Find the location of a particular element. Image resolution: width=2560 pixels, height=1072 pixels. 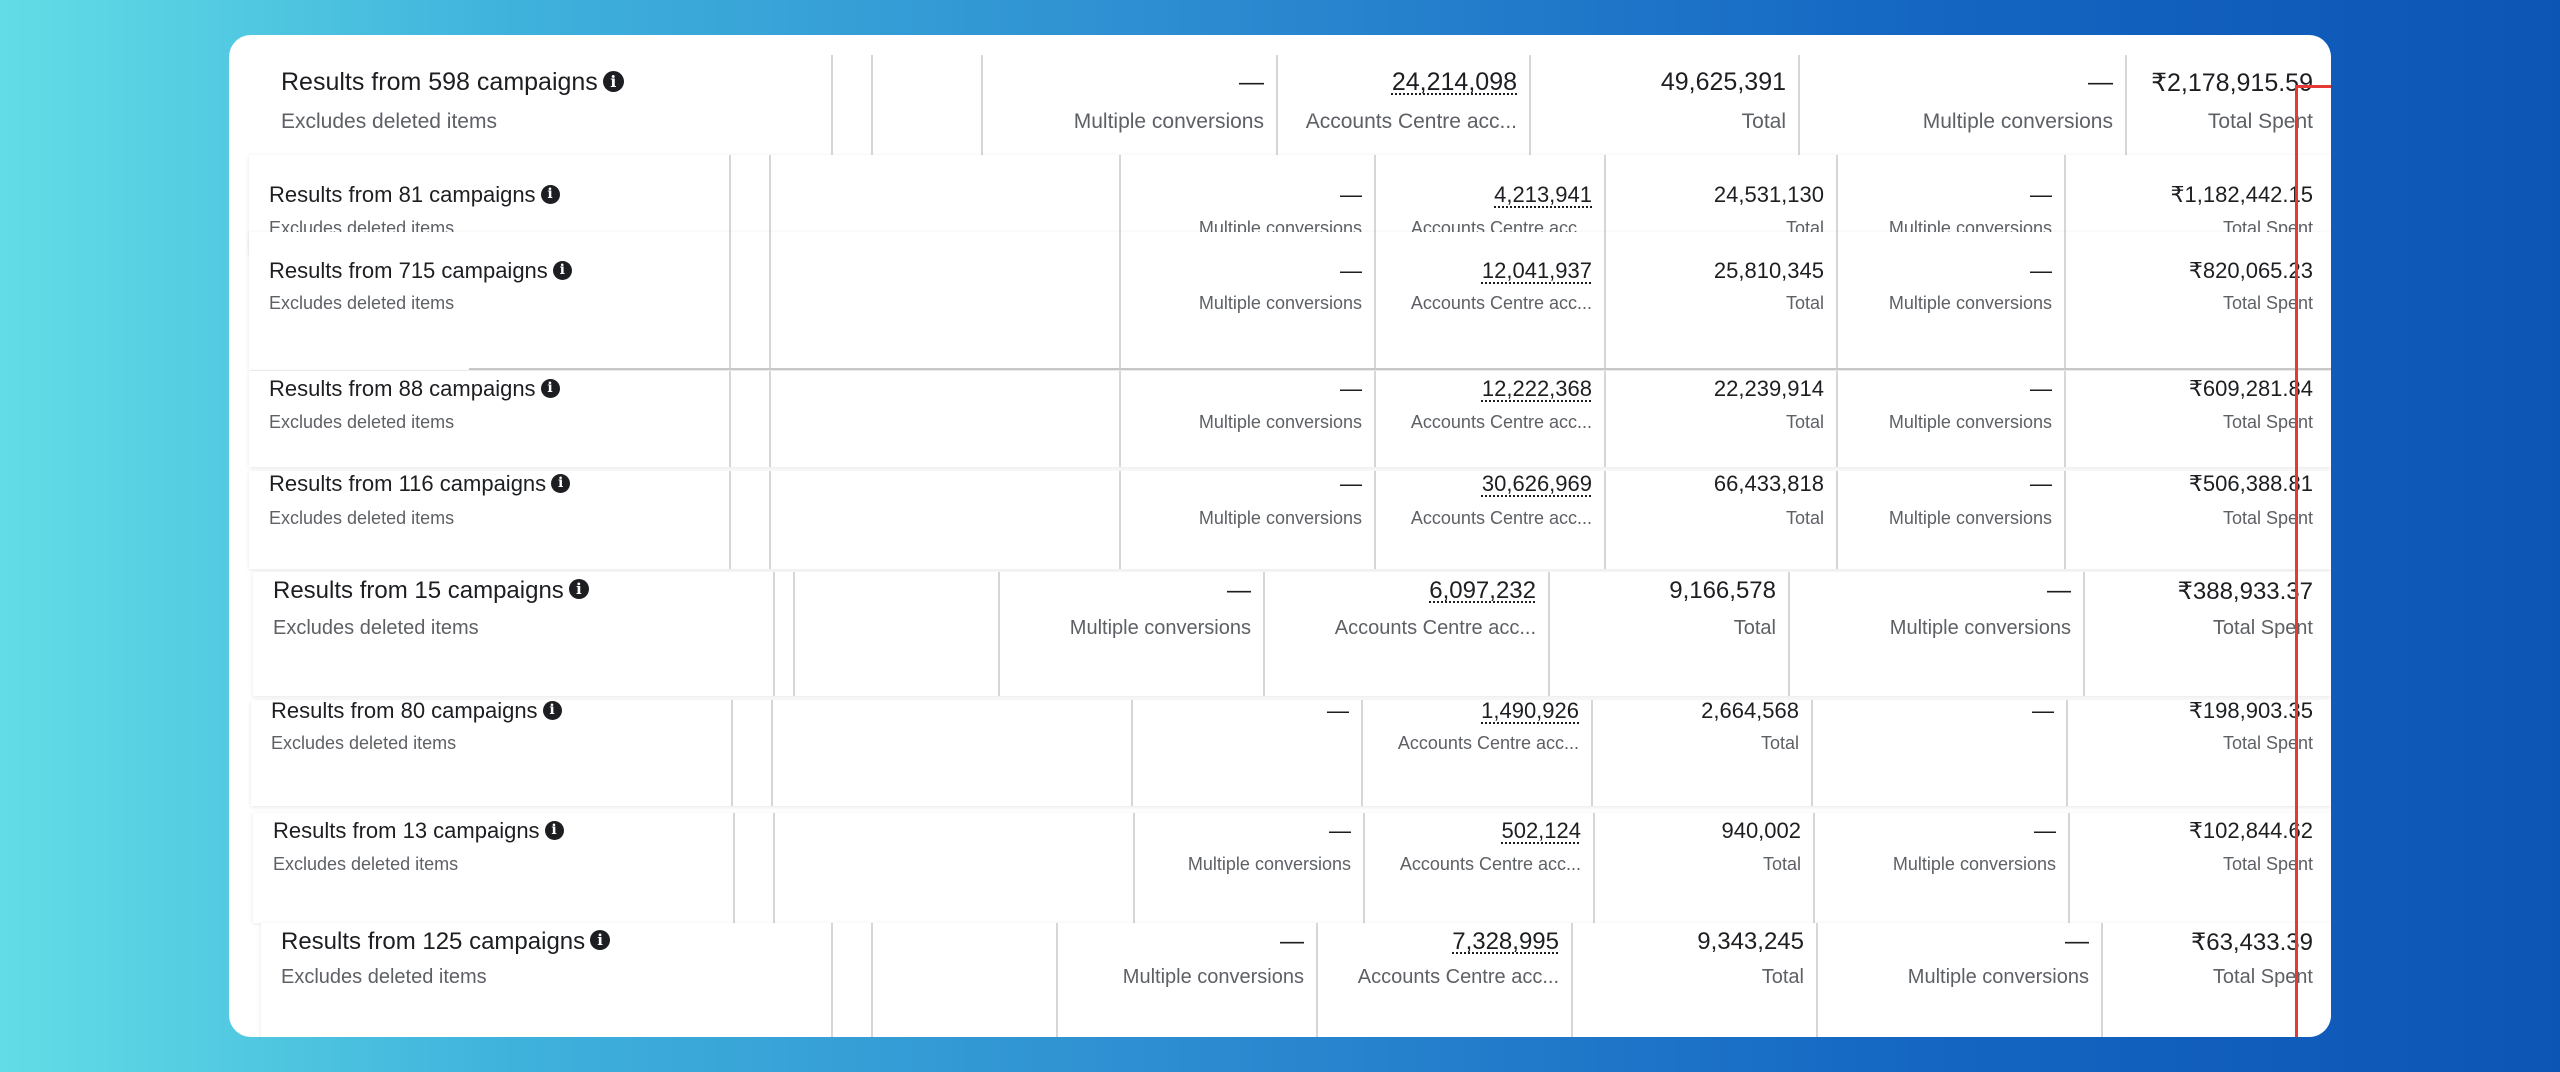

accounts-centre-value: 12,222,368 is located at coordinates (1536, 389).